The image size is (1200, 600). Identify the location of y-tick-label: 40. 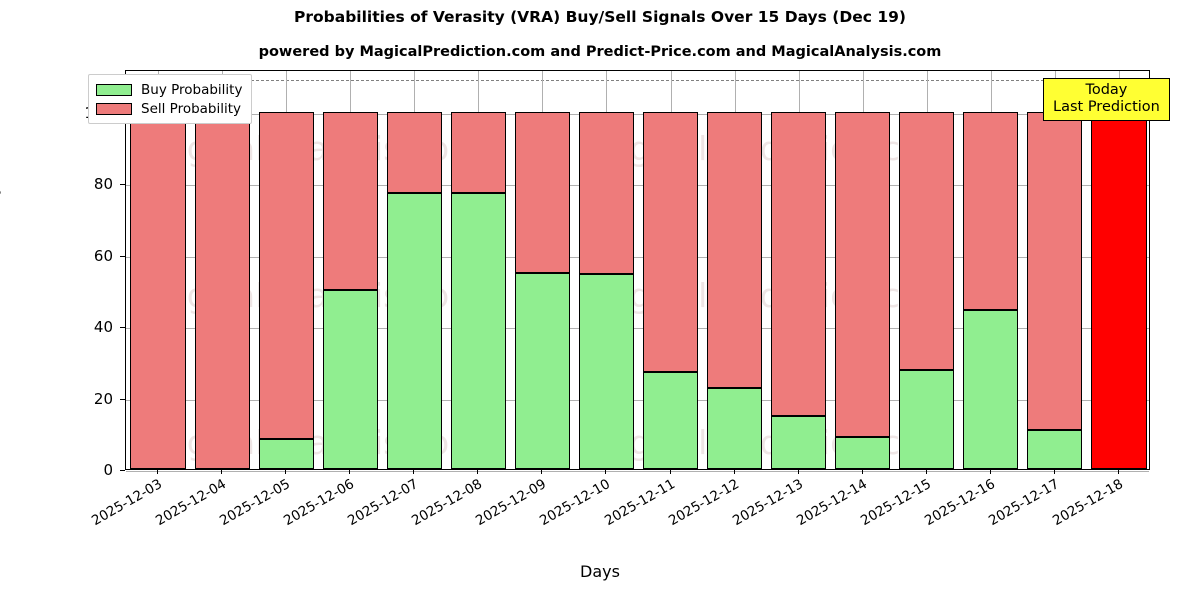
(103, 327).